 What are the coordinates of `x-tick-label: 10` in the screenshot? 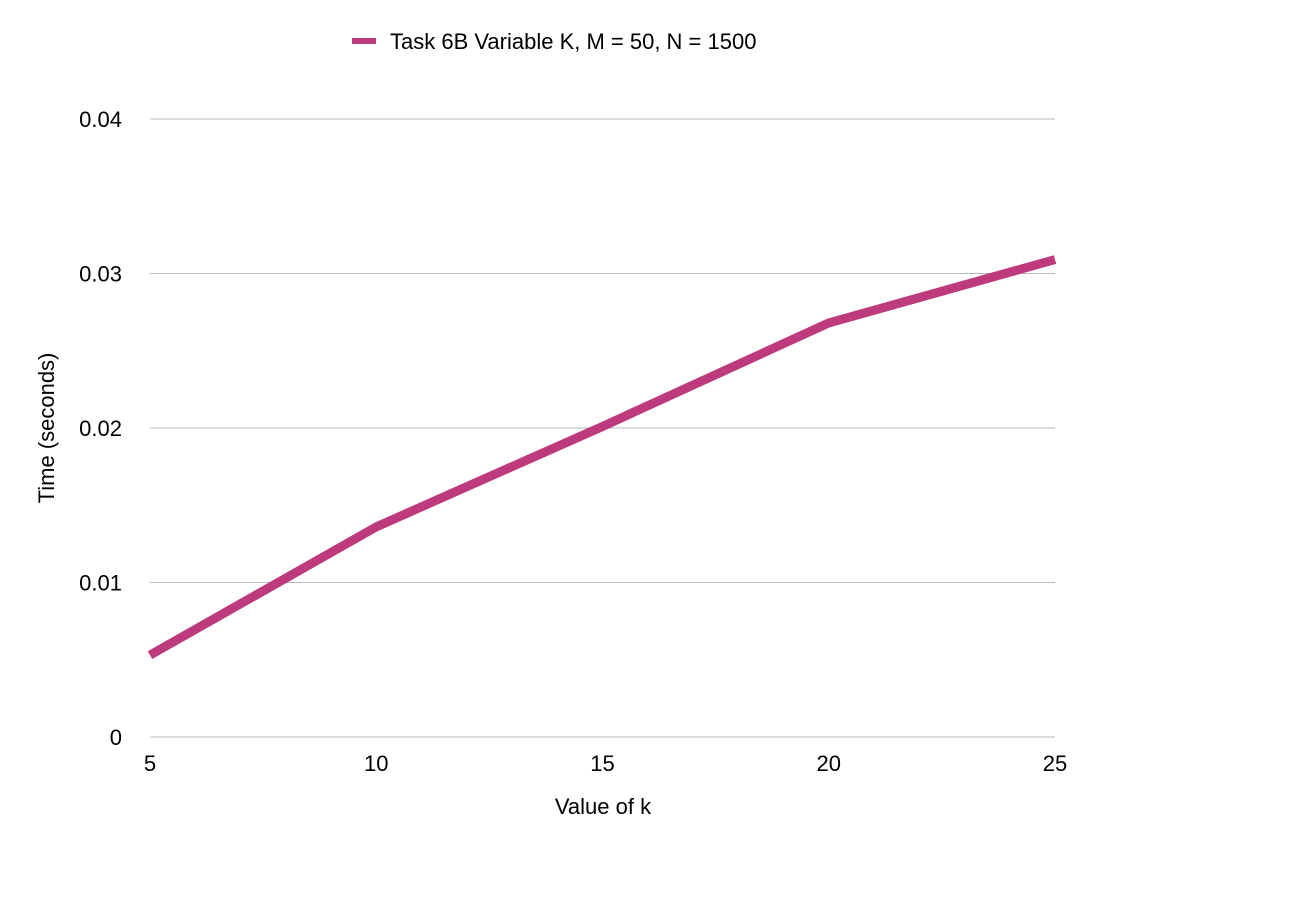 It's located at (376, 763).